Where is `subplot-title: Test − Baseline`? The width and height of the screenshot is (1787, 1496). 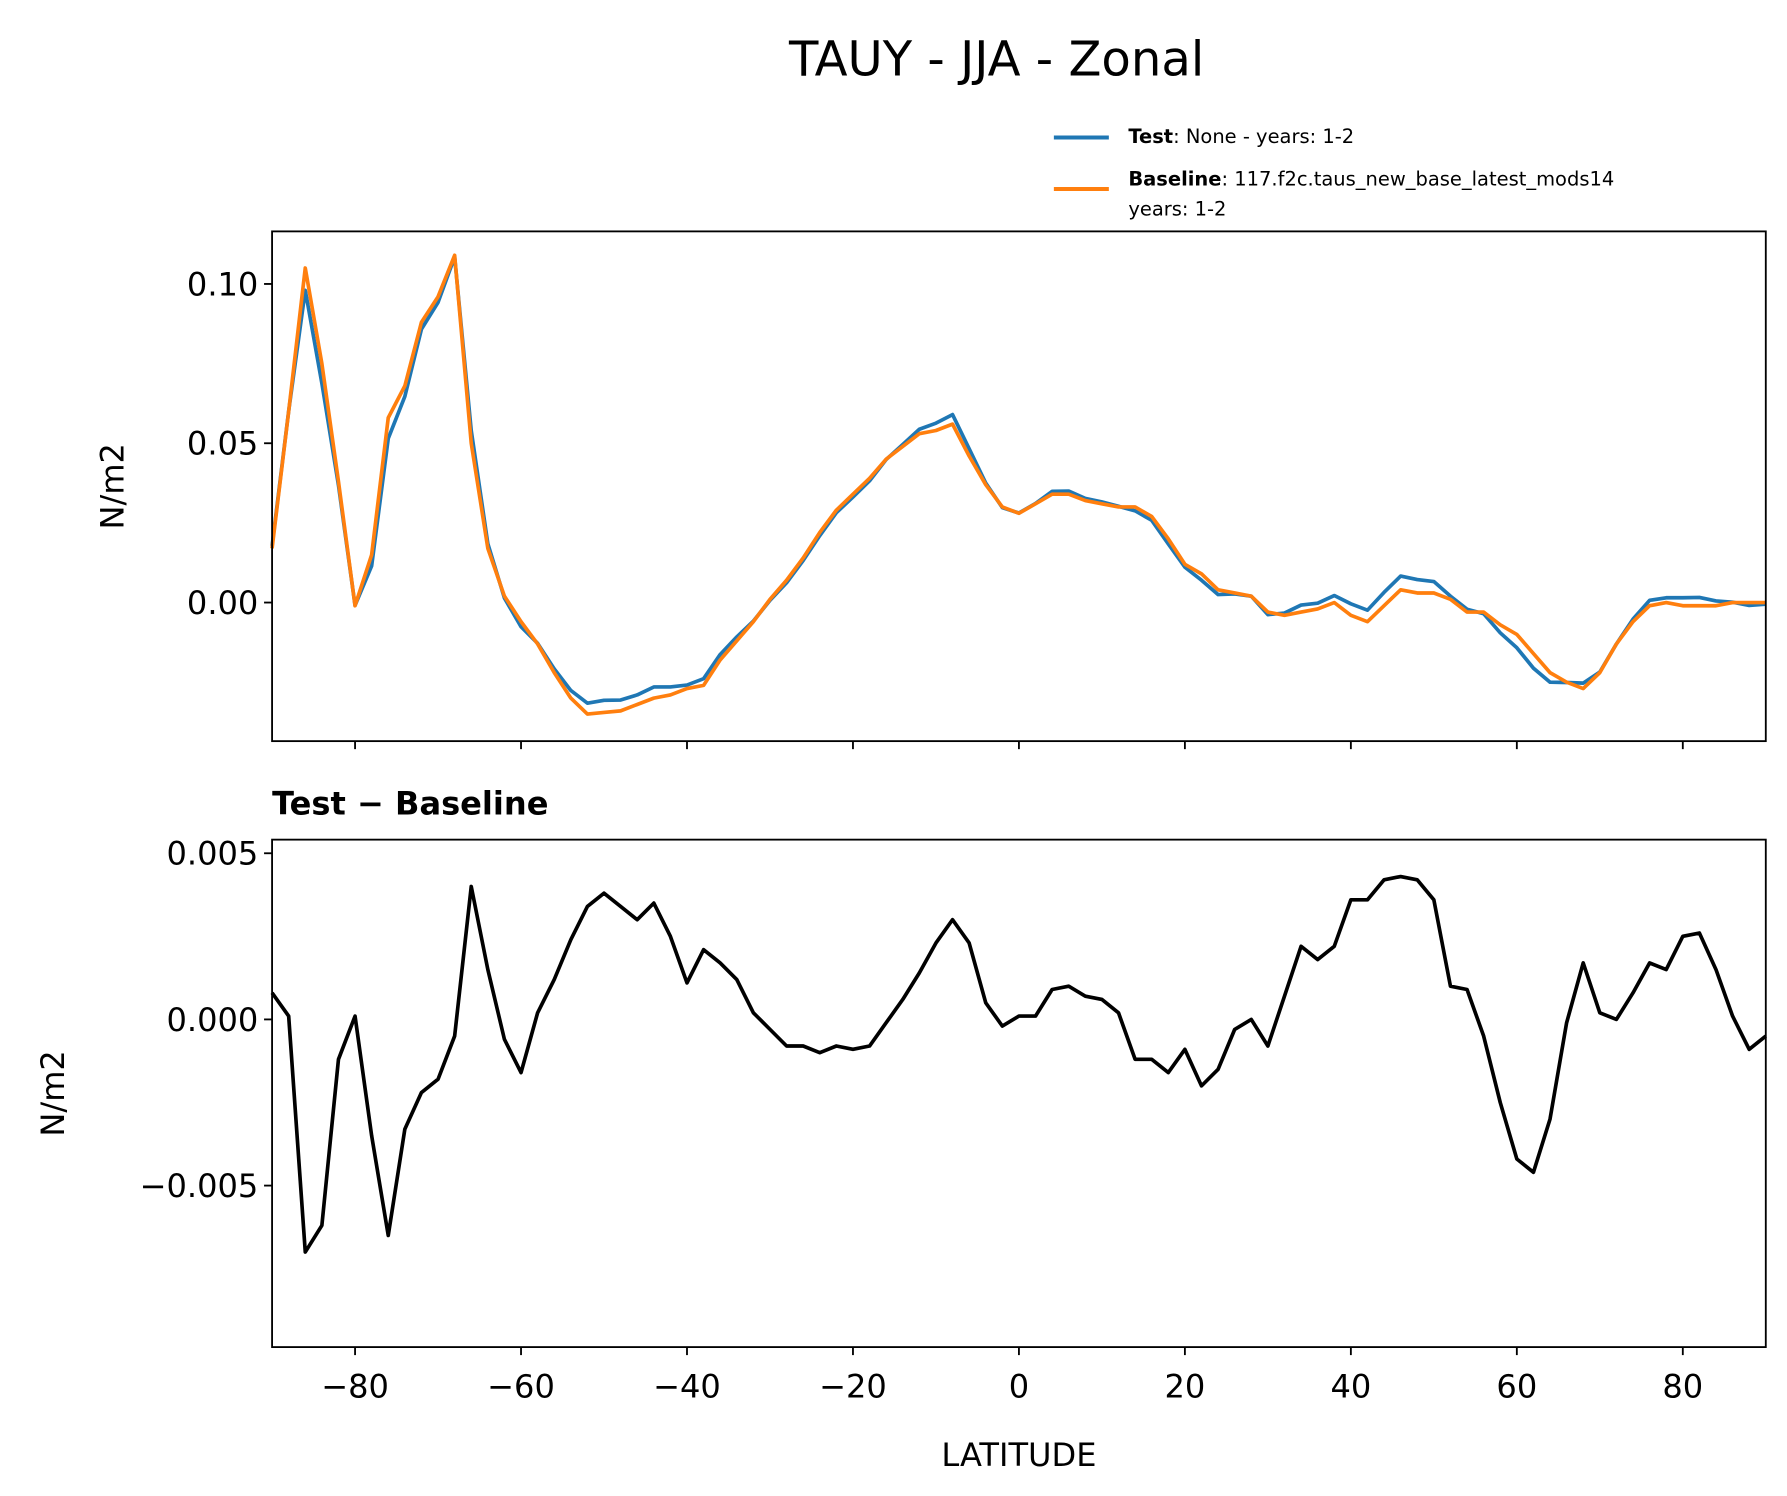 subplot-title: Test − Baseline is located at coordinates (410, 803).